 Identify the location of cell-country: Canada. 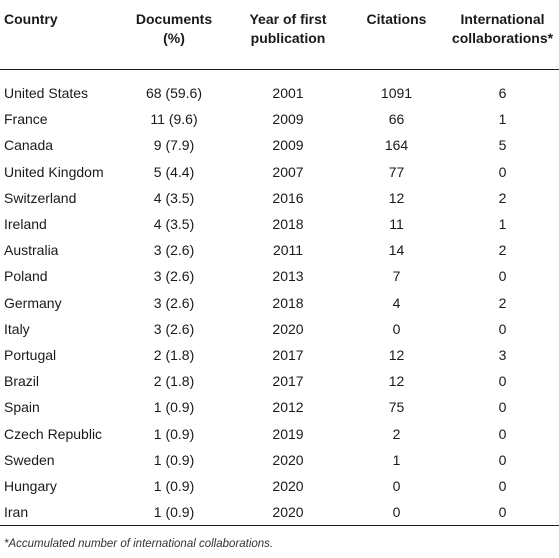
(29, 145).